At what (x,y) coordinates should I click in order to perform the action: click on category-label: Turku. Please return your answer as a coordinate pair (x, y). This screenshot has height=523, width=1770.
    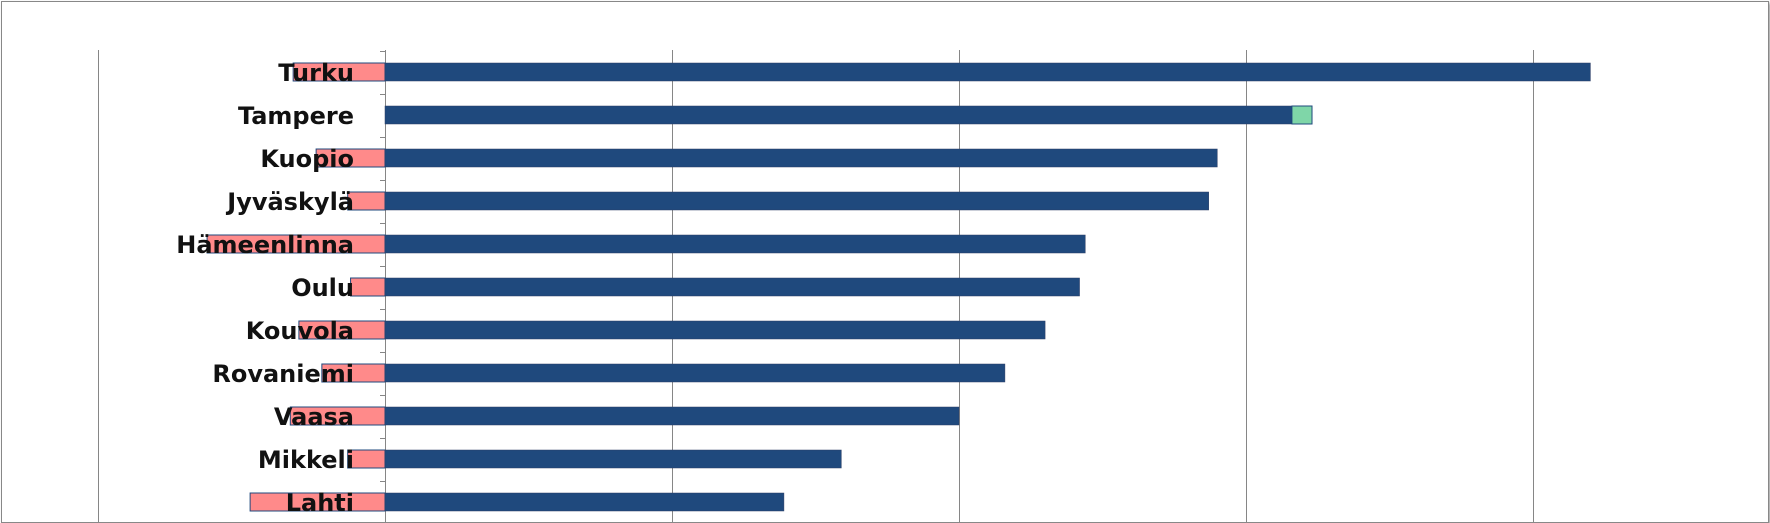
    Looking at the image, I should click on (316, 73).